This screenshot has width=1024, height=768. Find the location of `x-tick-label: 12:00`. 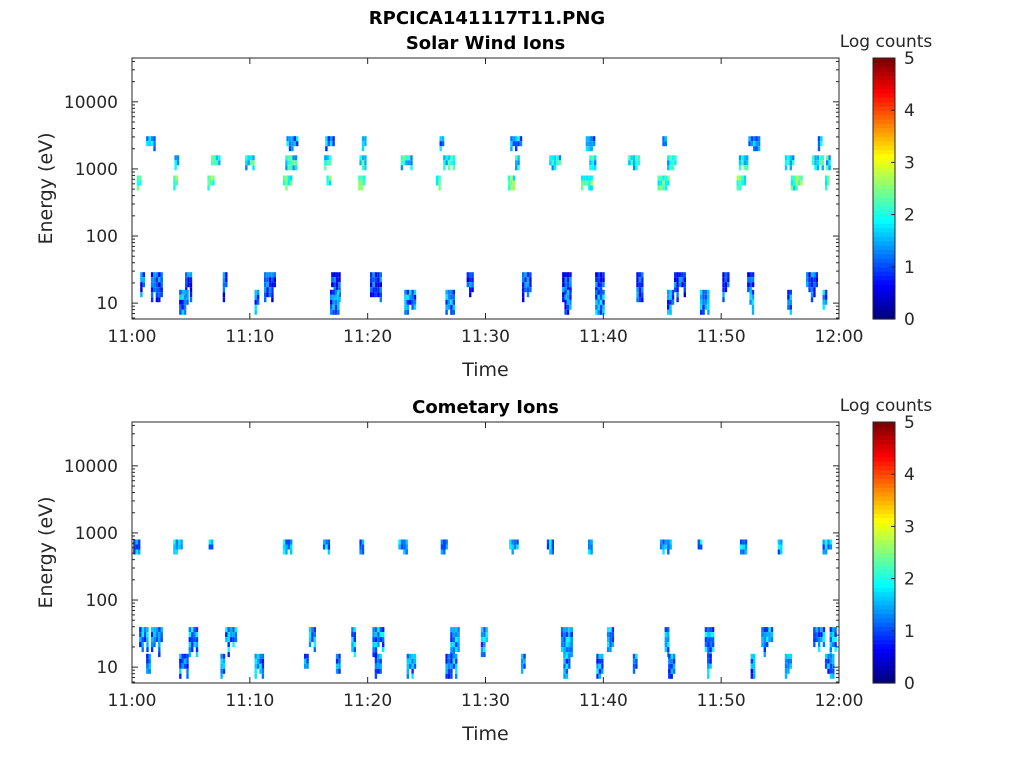

x-tick-label: 12:00 is located at coordinates (839, 337).